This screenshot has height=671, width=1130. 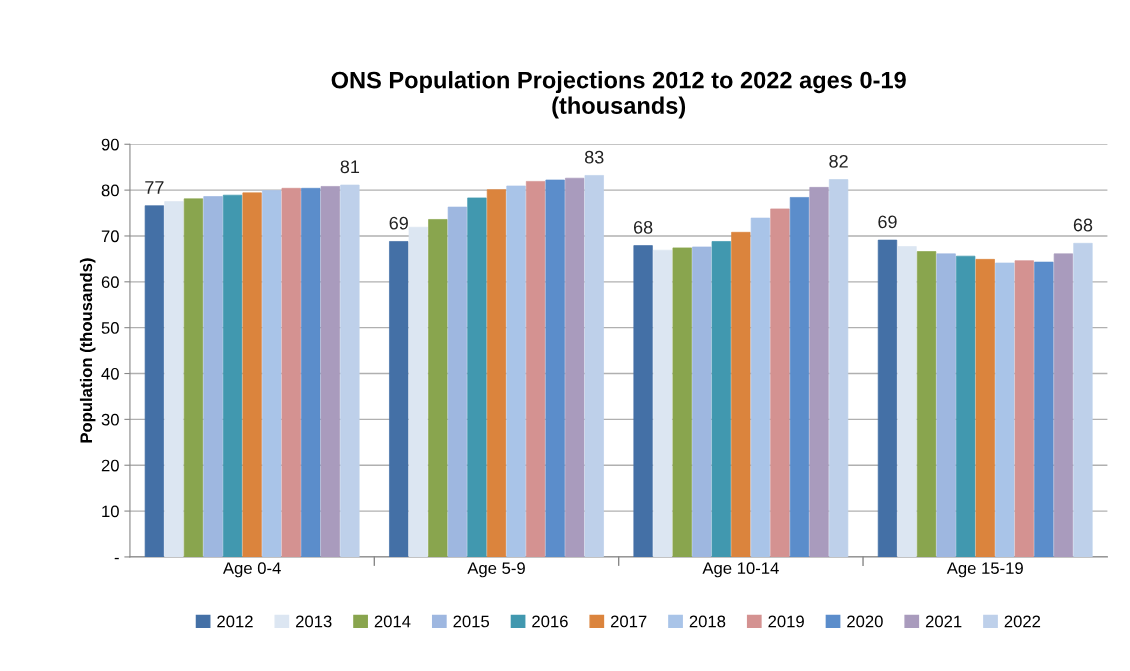 I want to click on y-tick-label: -, so click(x=116, y=558).